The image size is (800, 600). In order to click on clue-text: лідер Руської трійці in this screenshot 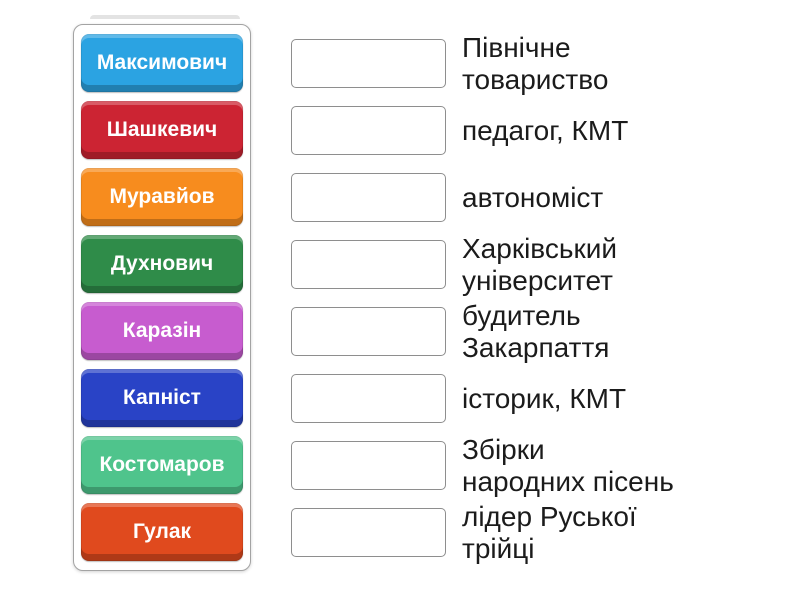, I will do `click(549, 532)`.